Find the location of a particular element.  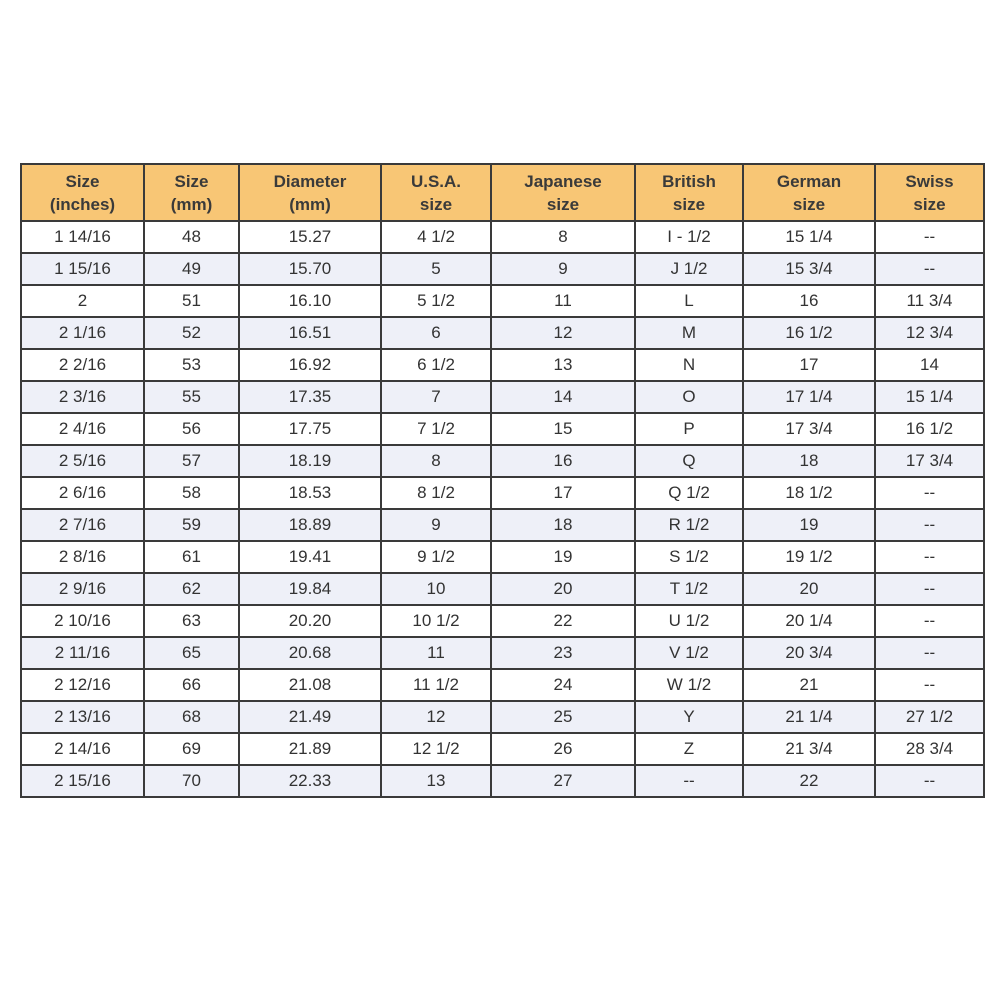

cell-size-mm: 63 is located at coordinates (191, 621).